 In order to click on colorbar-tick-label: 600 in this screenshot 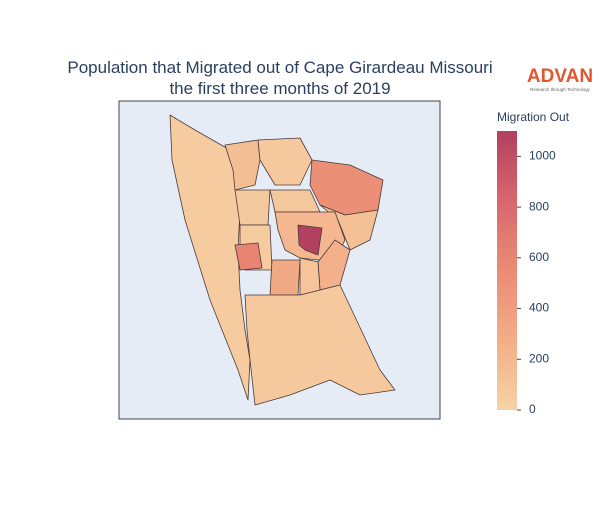, I will do `click(539, 257)`.